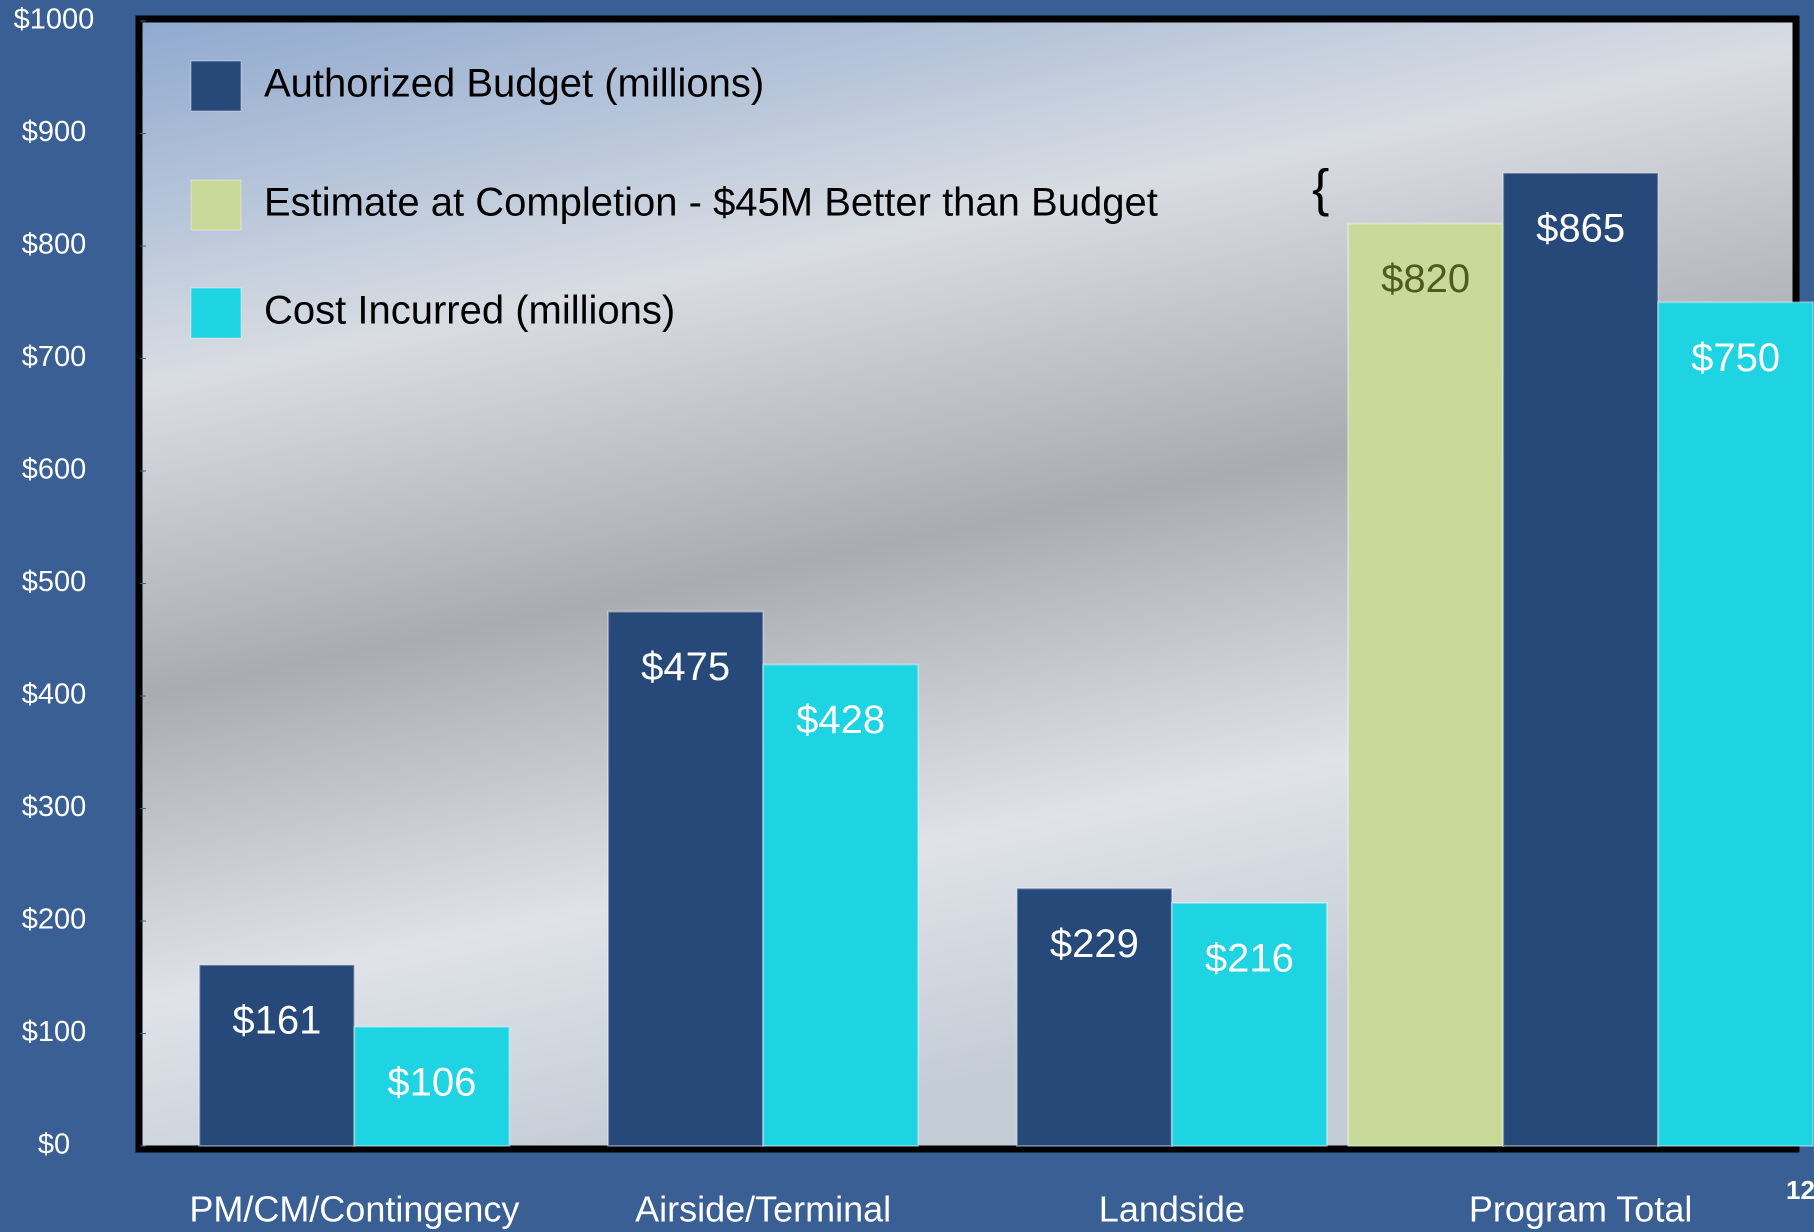 The height and width of the screenshot is (1232, 1814). What do you see at coordinates (1735, 358) in the screenshot?
I see `value-label: $750` at bounding box center [1735, 358].